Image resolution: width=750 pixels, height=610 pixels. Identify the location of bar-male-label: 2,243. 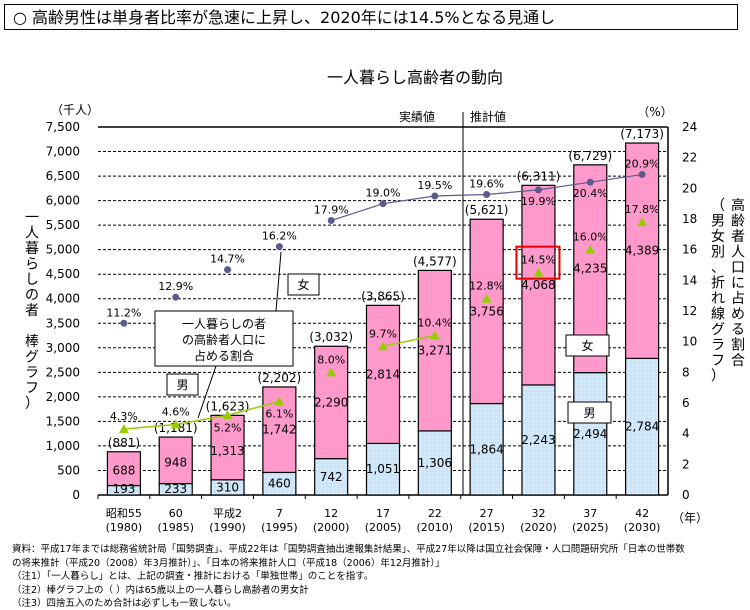
(538, 440).